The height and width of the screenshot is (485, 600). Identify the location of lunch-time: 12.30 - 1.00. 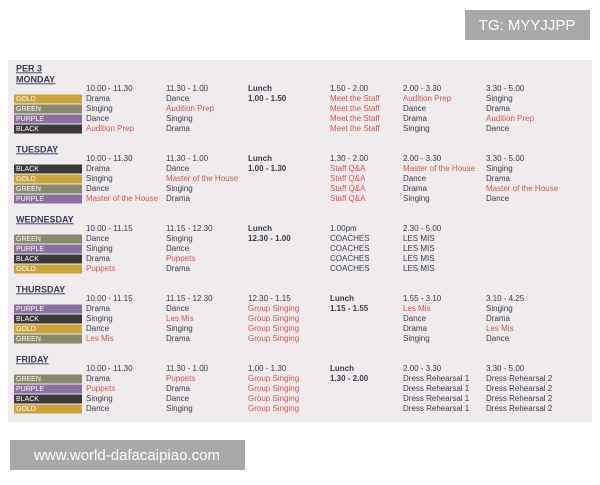
(269, 238).